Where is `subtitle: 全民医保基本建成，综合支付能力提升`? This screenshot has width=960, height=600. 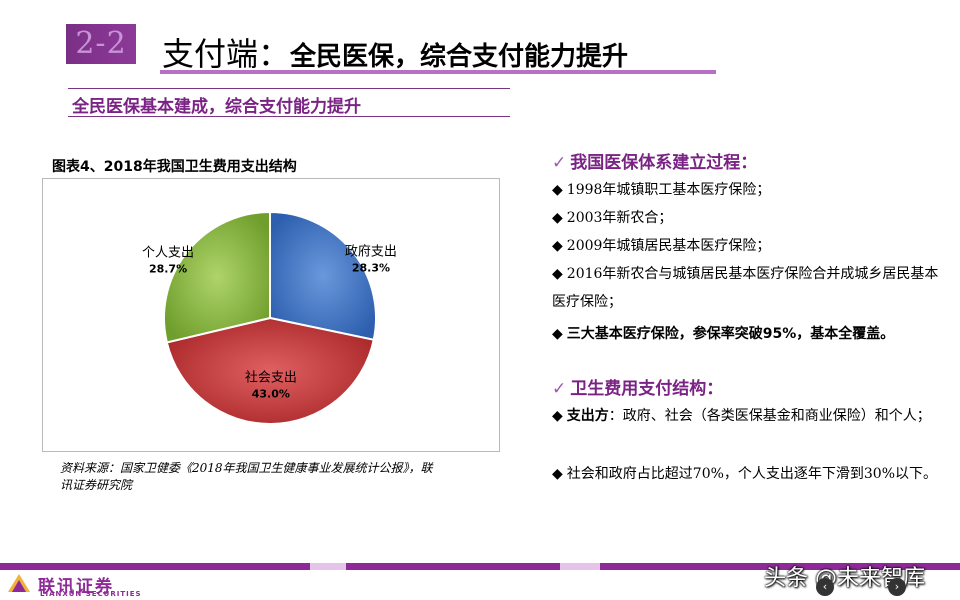 subtitle: 全民医保基本建成，综合支付能力提升 is located at coordinates (216, 107).